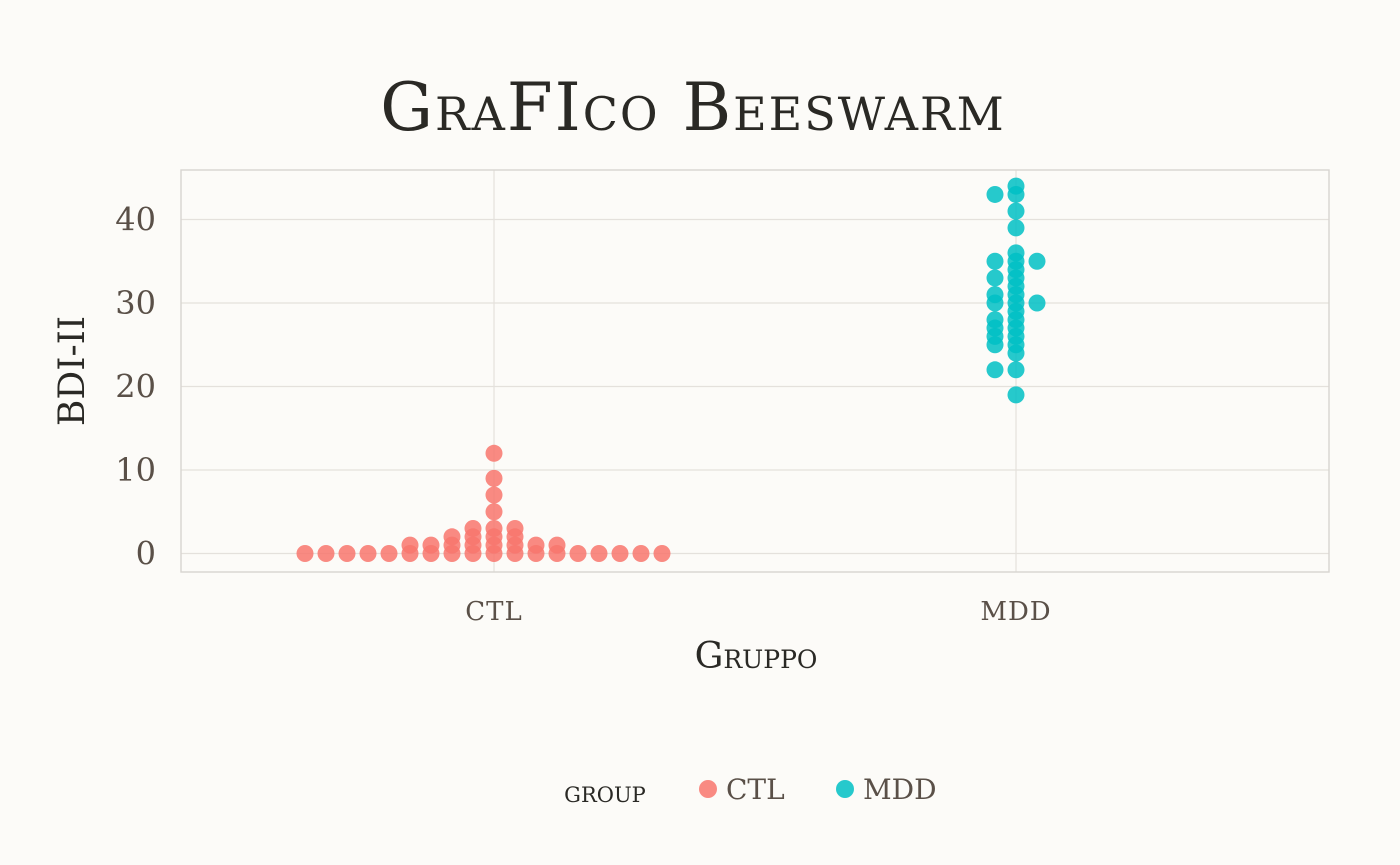 The image size is (1400, 865). What do you see at coordinates (146, 554) in the screenshot?
I see `y-tick-label: 0` at bounding box center [146, 554].